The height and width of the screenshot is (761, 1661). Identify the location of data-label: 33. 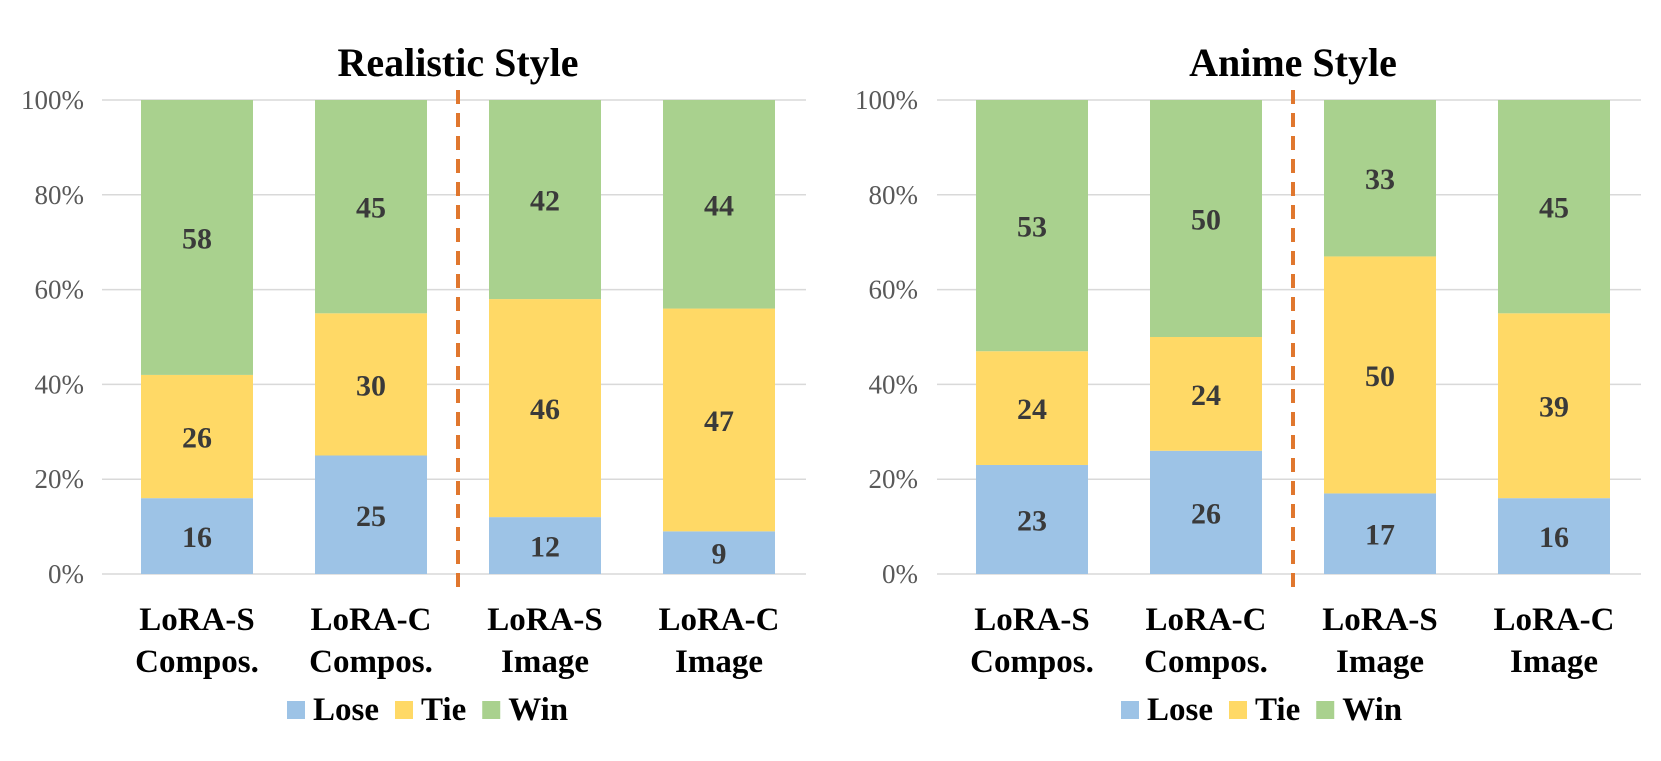
(1380, 179).